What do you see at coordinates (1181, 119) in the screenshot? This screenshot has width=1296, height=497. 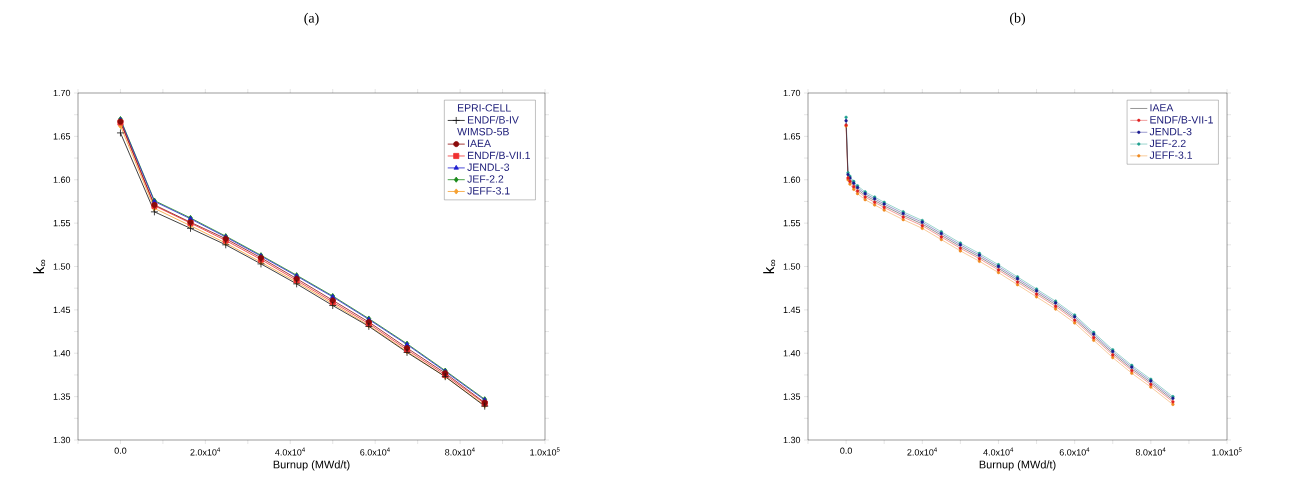 I see `legend-label: ENDF/B-VII-1` at bounding box center [1181, 119].